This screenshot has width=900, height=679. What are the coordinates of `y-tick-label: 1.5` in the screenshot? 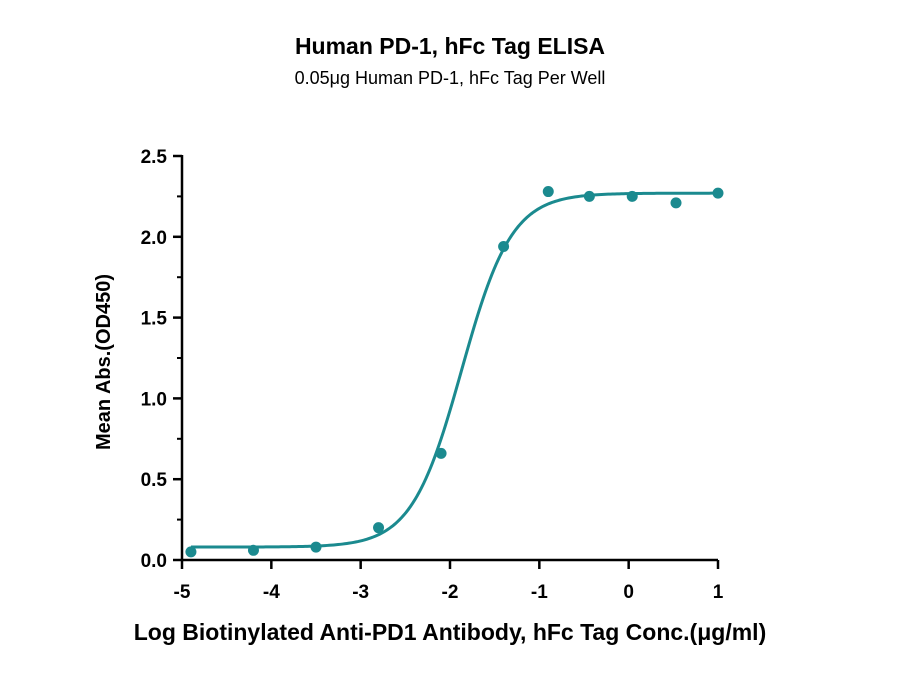 It's located at (154, 319).